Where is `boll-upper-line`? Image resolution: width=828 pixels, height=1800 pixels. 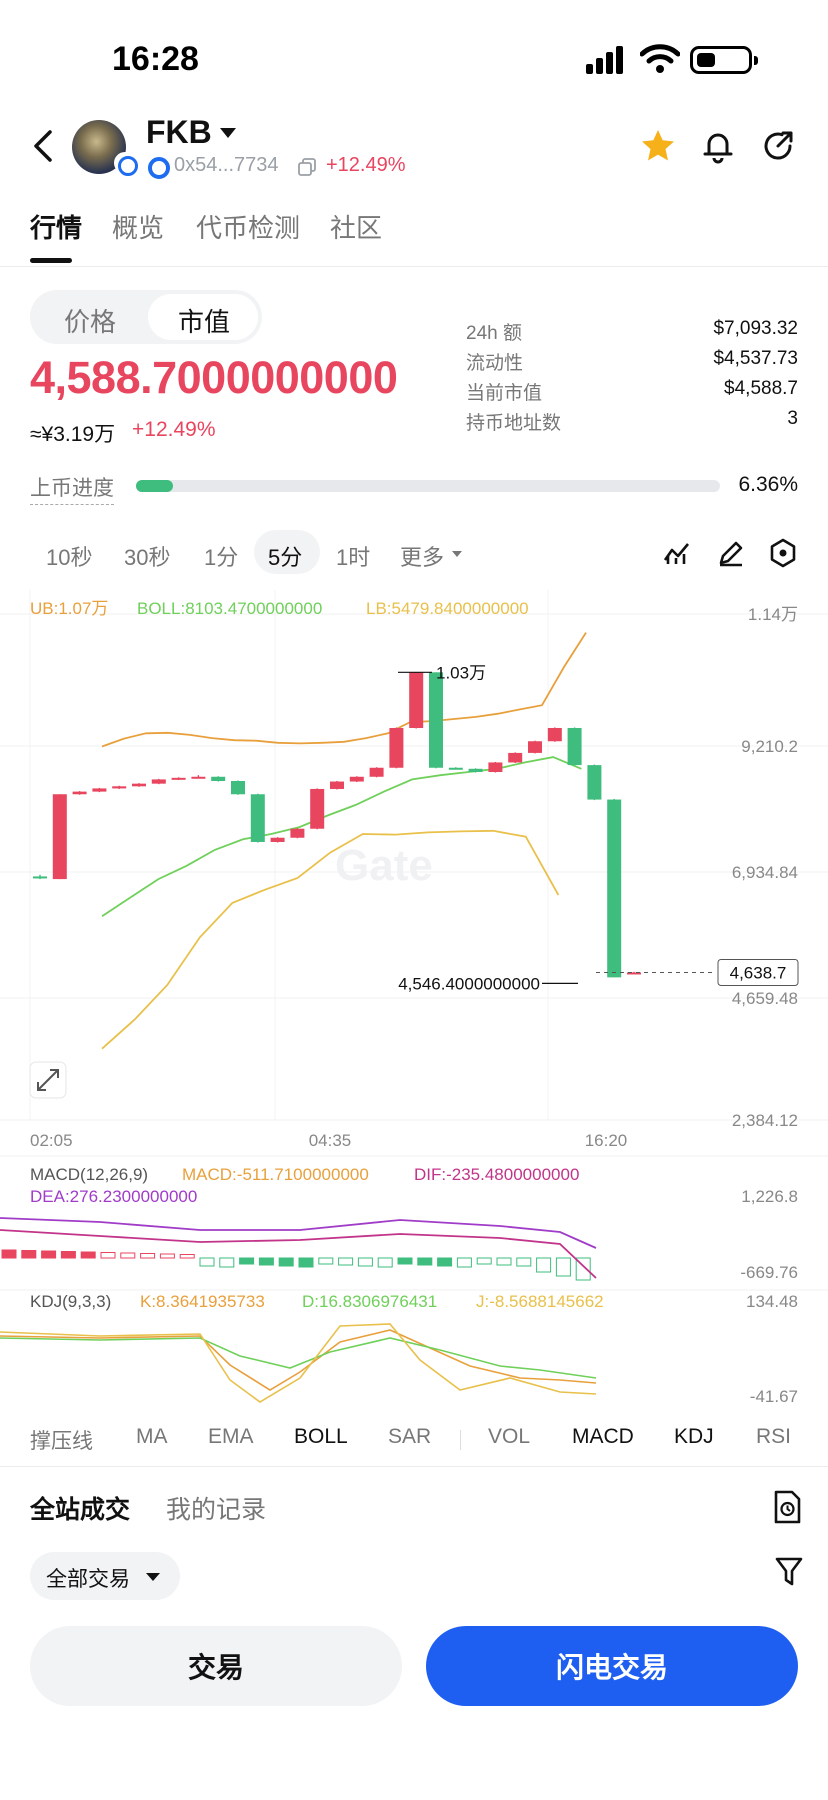 boll-upper-line is located at coordinates (344, 690).